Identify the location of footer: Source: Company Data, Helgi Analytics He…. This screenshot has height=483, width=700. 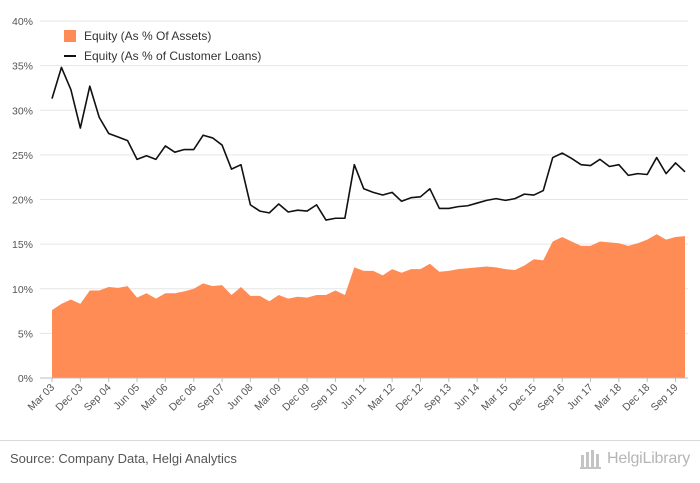
(350, 462).